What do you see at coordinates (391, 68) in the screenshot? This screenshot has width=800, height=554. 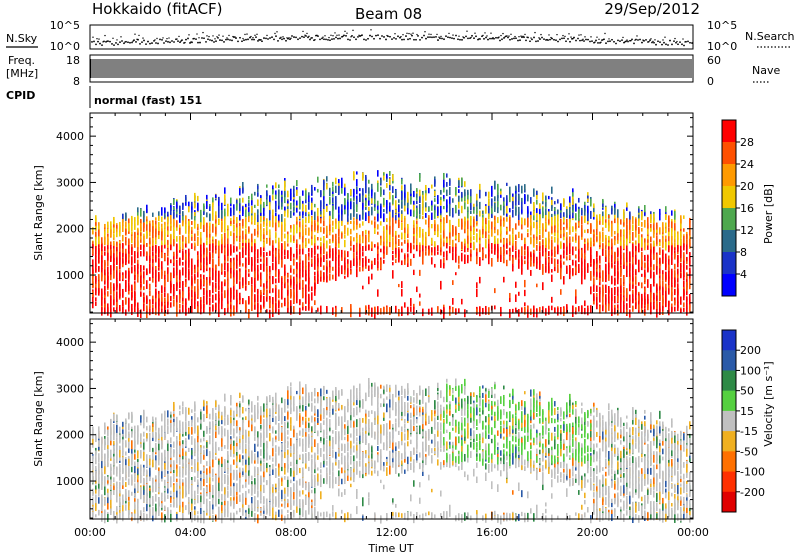 I see `freq-series` at bounding box center [391, 68].